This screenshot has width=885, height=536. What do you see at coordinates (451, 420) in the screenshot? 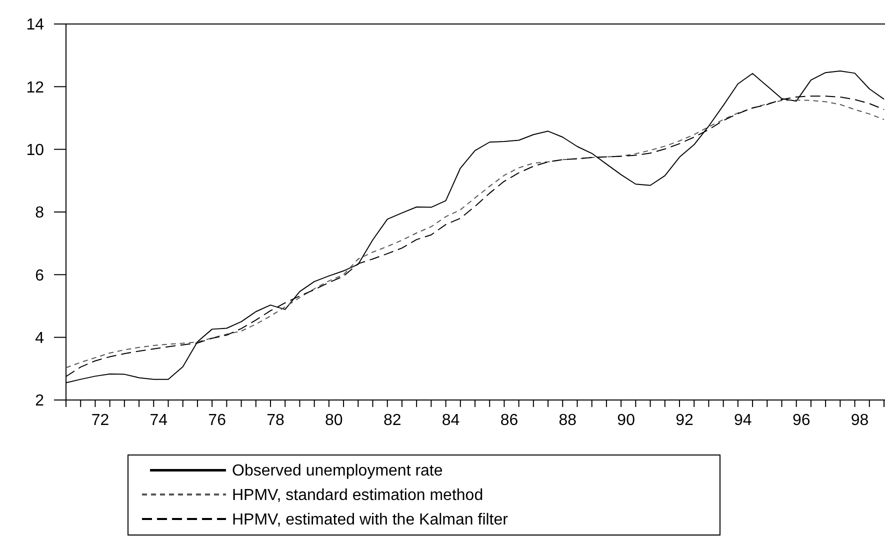
I see `x-tick-label: 84` at bounding box center [451, 420].